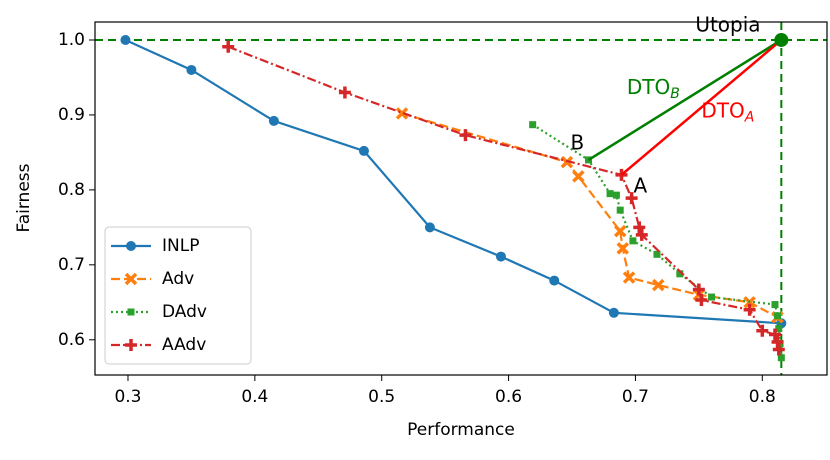  What do you see at coordinates (381, 397) in the screenshot?
I see `x-tick-label: 0.5` at bounding box center [381, 397].